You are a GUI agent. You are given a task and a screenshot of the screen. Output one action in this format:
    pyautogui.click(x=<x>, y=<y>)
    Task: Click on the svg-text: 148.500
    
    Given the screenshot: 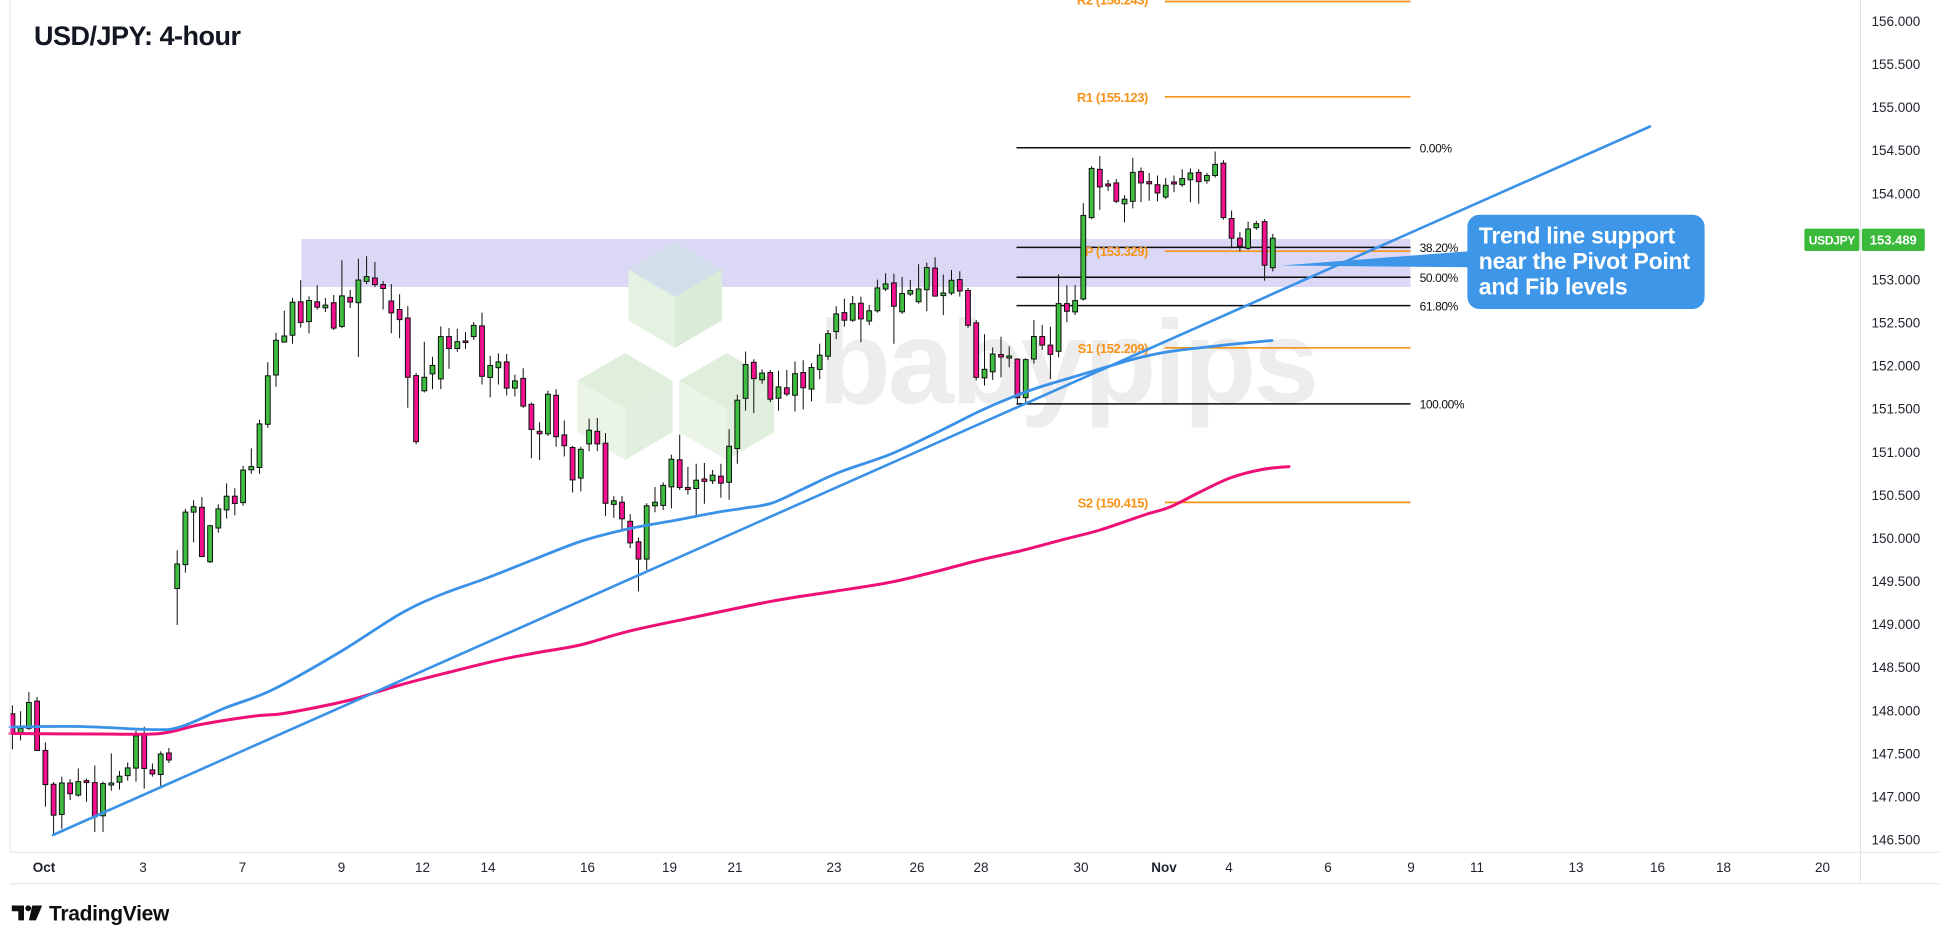 What is the action you would take?
    pyautogui.click(x=1896, y=667)
    